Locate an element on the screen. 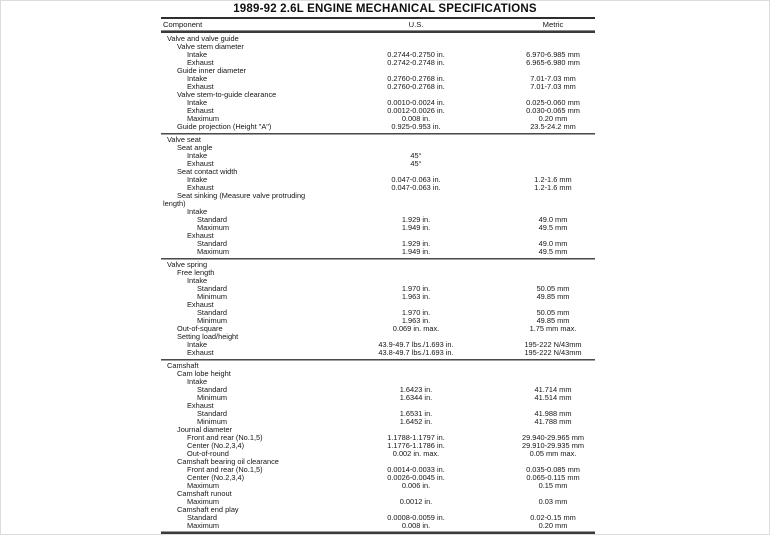 The height and width of the screenshot is (535, 770). spec-row: Exhaust 0.0012-0.0026 in. 0.030-0.065 mm is located at coordinates (378, 110).